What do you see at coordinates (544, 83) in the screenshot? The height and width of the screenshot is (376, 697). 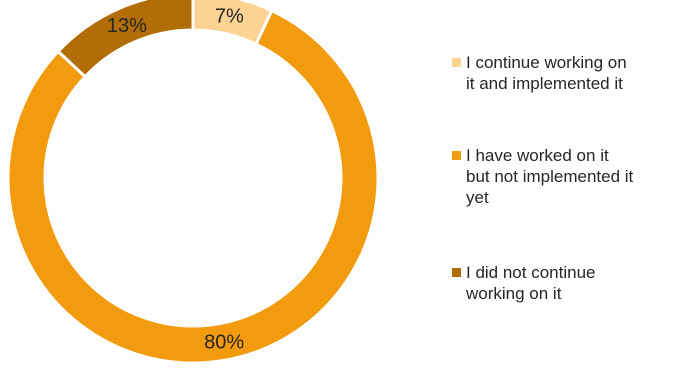 I see `legend-label-1-line-2: it and implemented it` at bounding box center [544, 83].